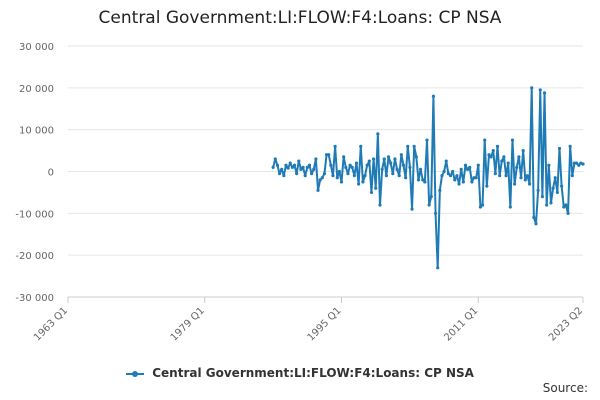  I want to click on x-tick-label: 1995 Q1, so click(325, 324).